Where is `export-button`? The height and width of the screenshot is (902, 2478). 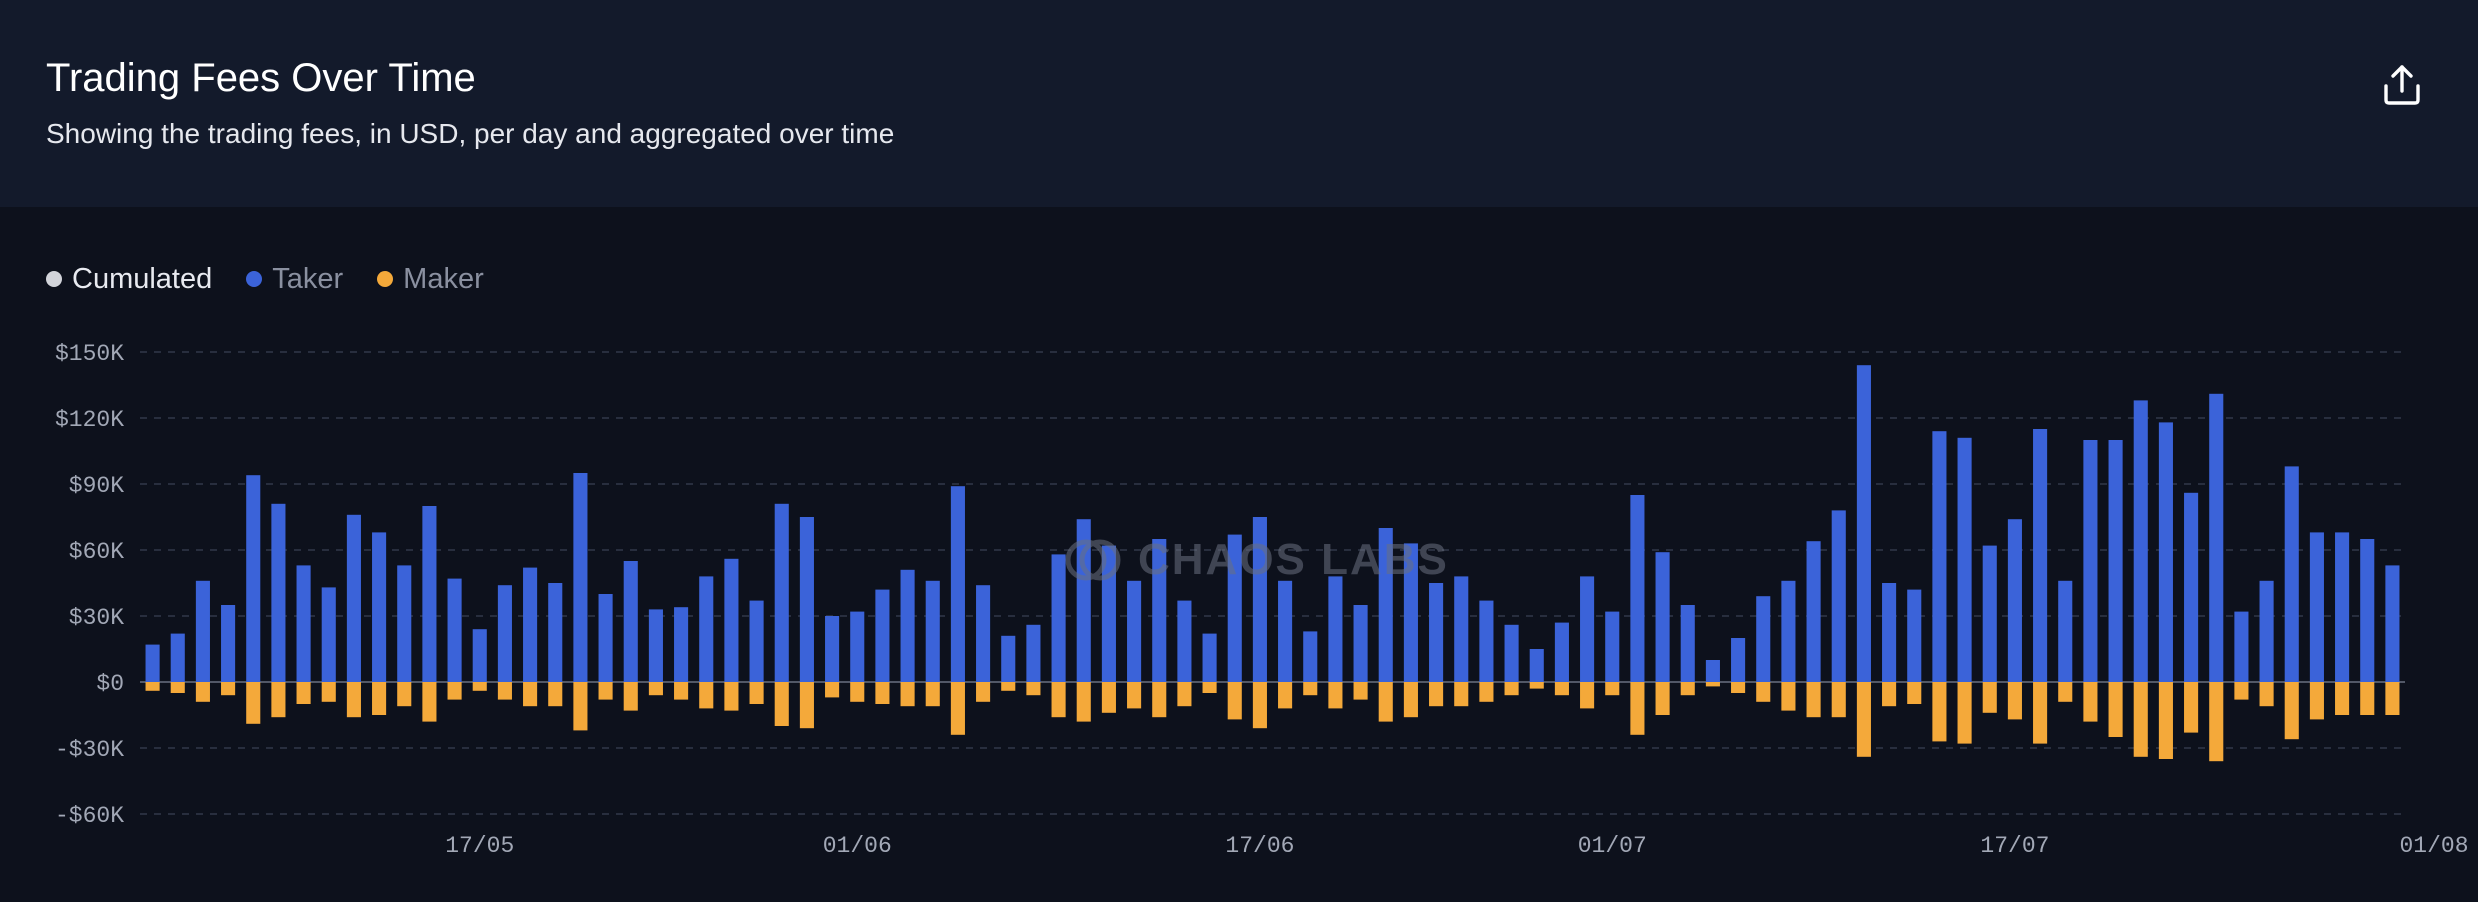 export-button is located at coordinates (2402, 84).